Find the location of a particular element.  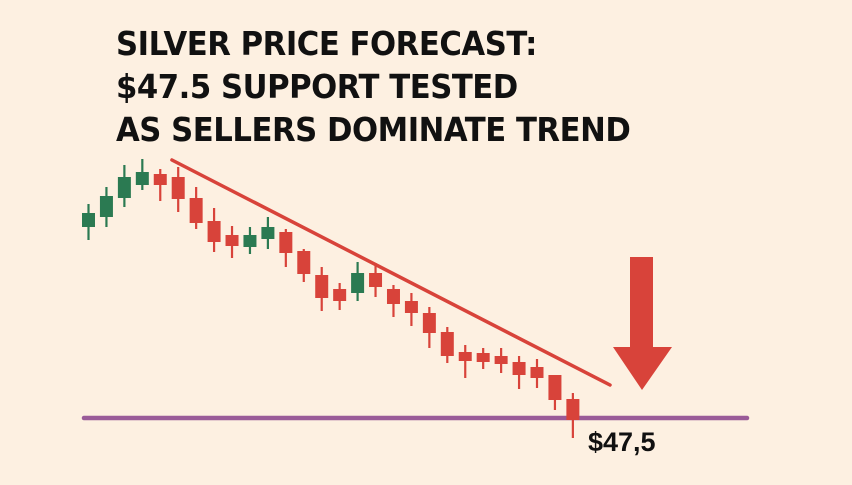

headline-line-1: SILVER PRICE FORECAST: is located at coordinates (326, 43).